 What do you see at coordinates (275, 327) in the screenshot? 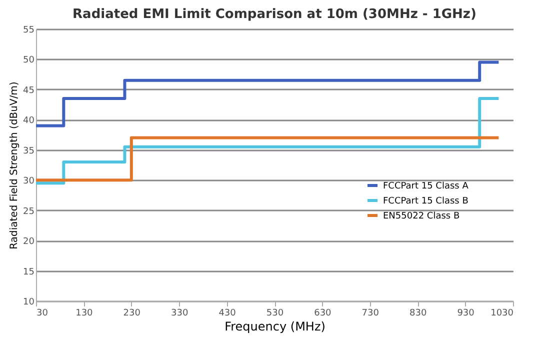
I see `x-axis-title: Frequency (MHz)` at bounding box center [275, 327].